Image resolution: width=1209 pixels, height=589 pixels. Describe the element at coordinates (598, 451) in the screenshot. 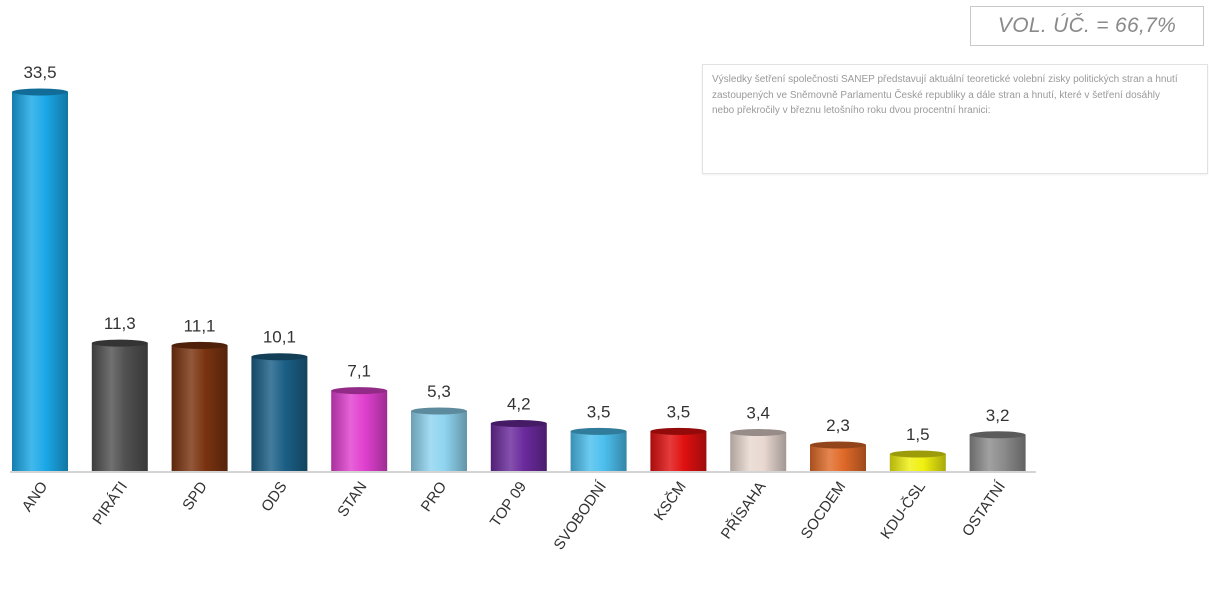

I see `bar-svobodní` at that location.